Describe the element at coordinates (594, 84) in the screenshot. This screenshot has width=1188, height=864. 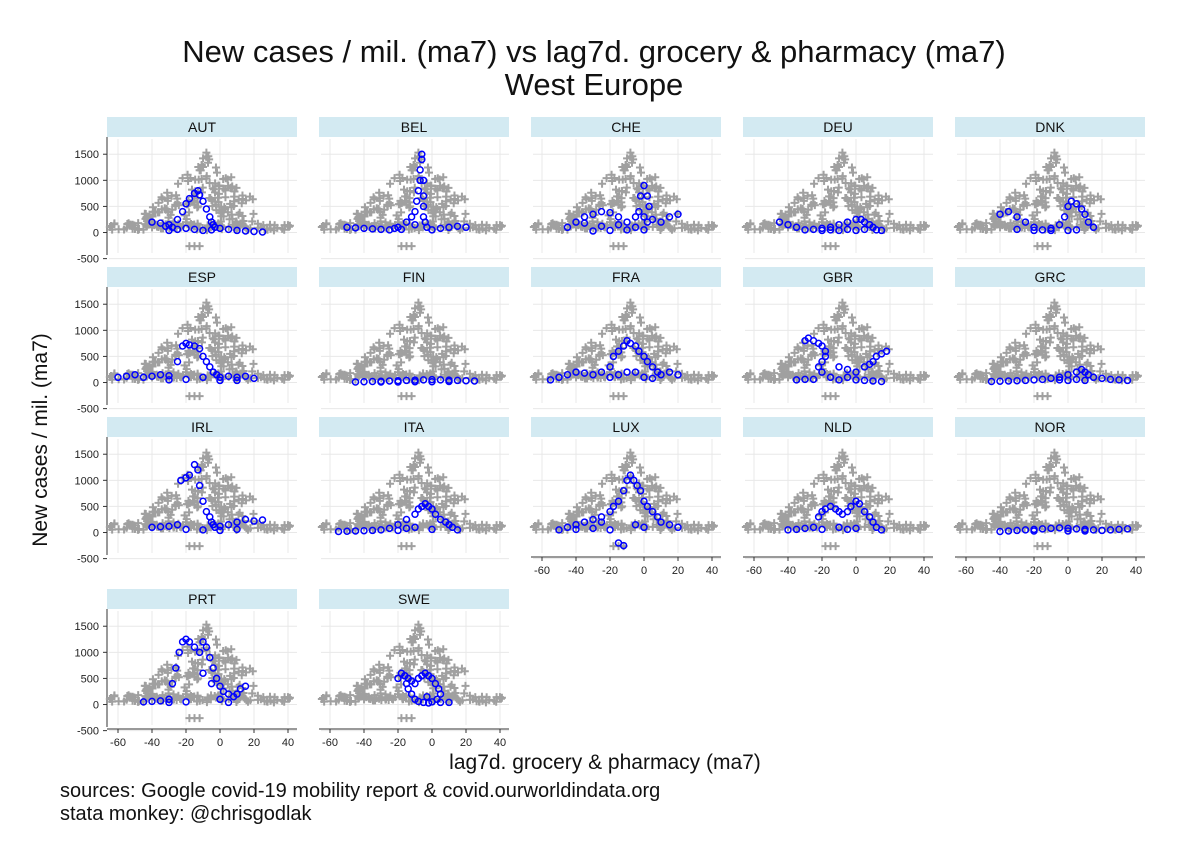
I see `chart-subtitle: West Europe` at that location.